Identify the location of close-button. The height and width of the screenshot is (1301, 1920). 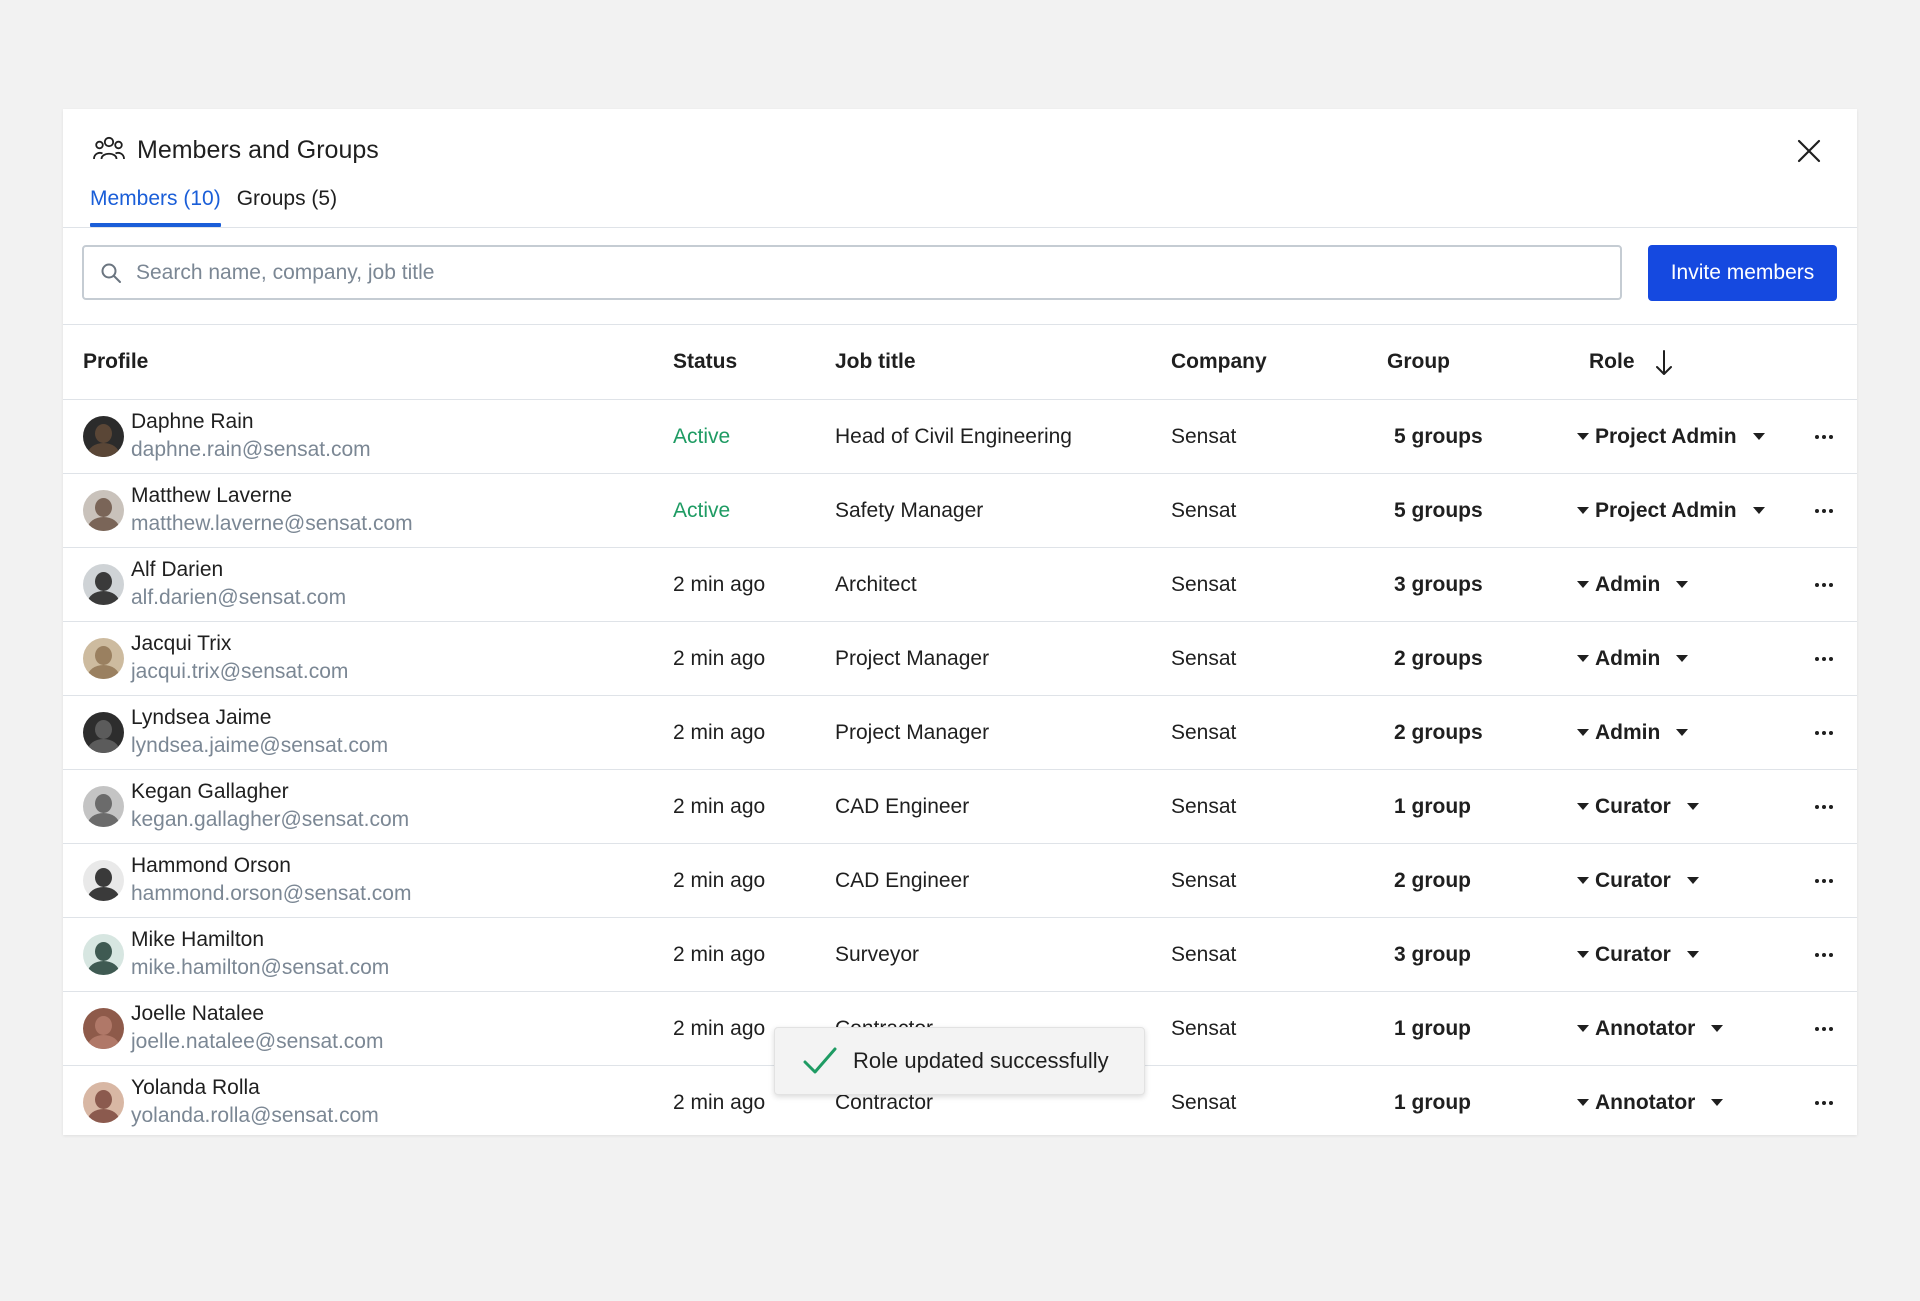
(1809, 151).